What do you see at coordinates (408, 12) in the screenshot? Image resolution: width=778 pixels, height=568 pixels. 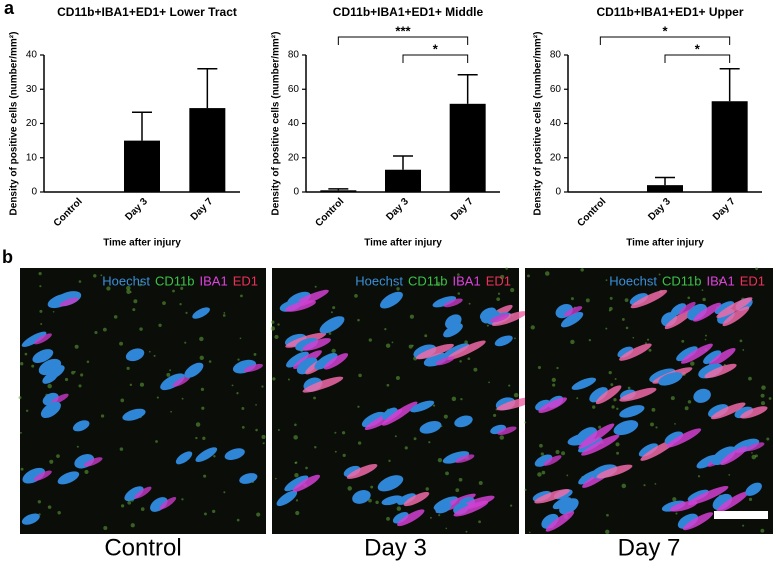 I see `chart-title: CD11b+IBA1+ED1+ Middle` at bounding box center [408, 12].